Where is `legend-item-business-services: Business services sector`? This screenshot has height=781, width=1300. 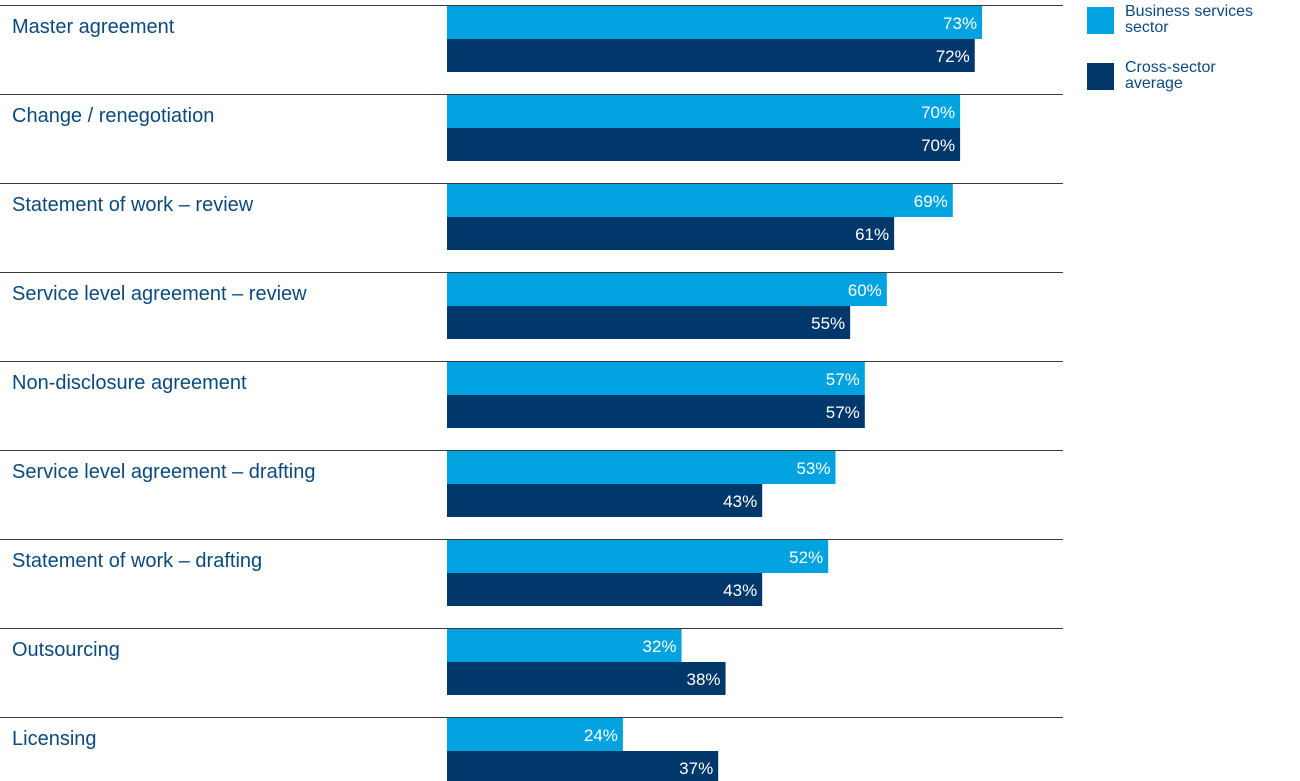 legend-item-business-services: Business services sector is located at coordinates (1192, 32).